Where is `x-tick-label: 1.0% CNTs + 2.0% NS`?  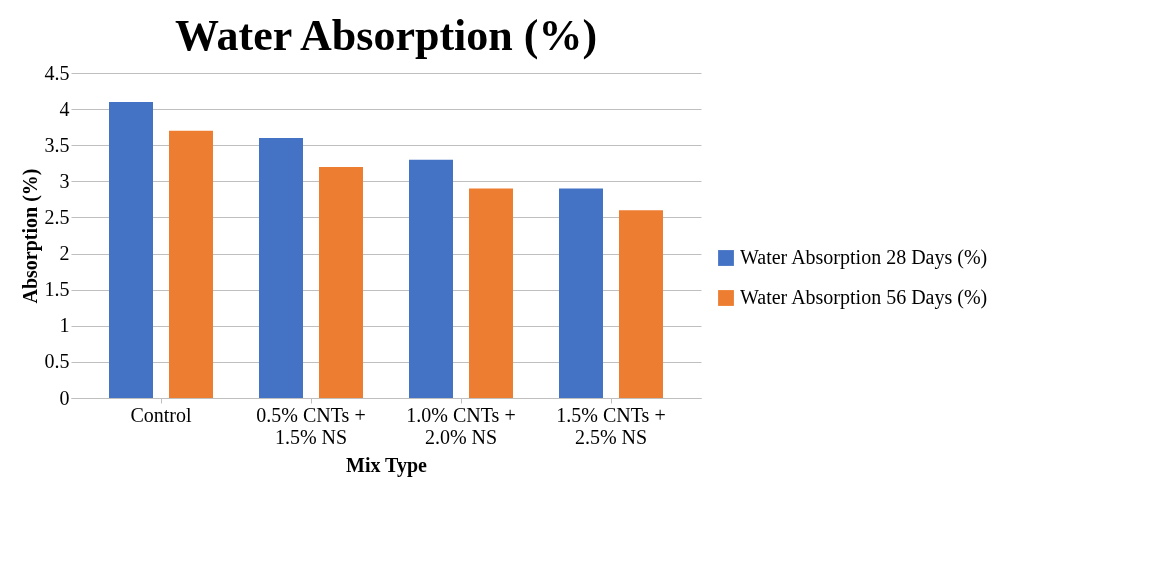
x-tick-label: 1.0% CNTs + 2.0% NS is located at coordinates (461, 425).